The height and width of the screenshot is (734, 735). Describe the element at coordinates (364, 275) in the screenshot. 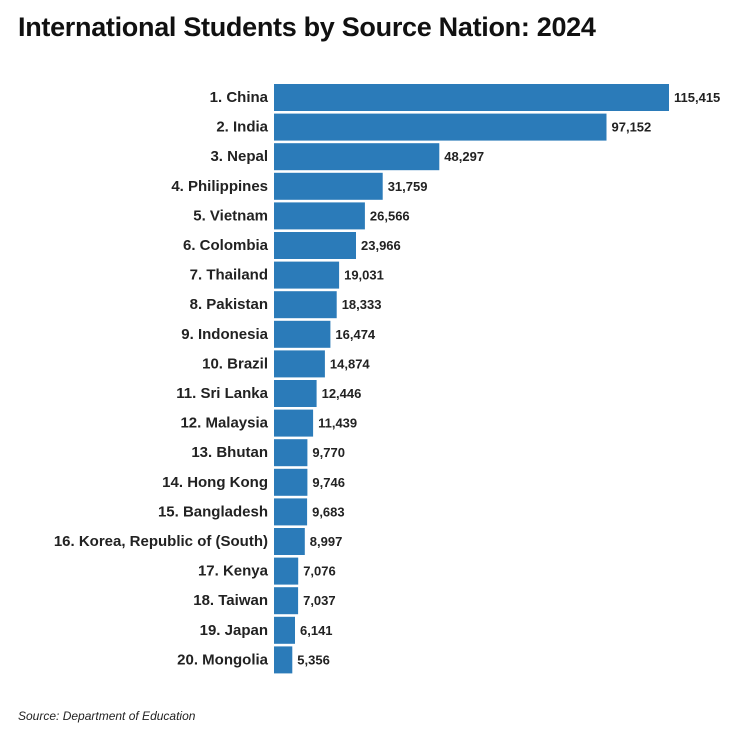

I see `value-label: 19,031` at that location.